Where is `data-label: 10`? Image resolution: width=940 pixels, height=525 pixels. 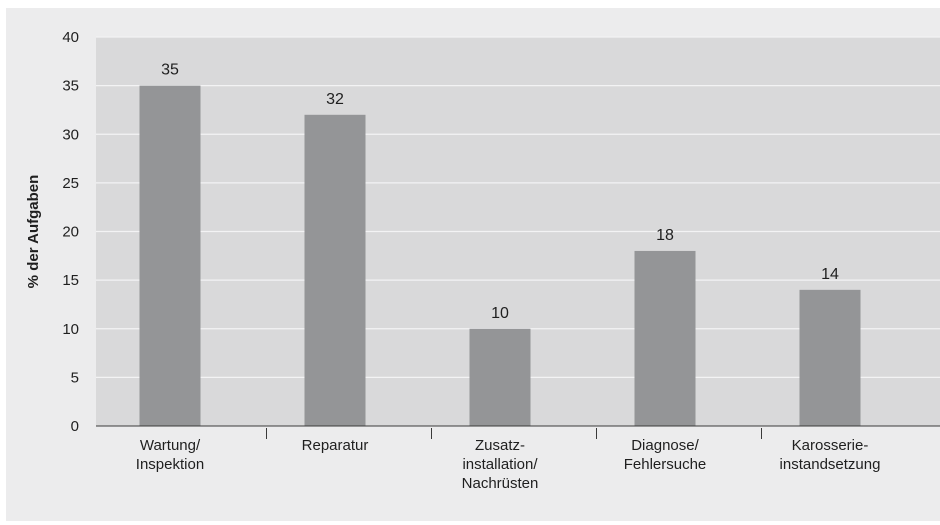 data-label: 10 is located at coordinates (500, 313).